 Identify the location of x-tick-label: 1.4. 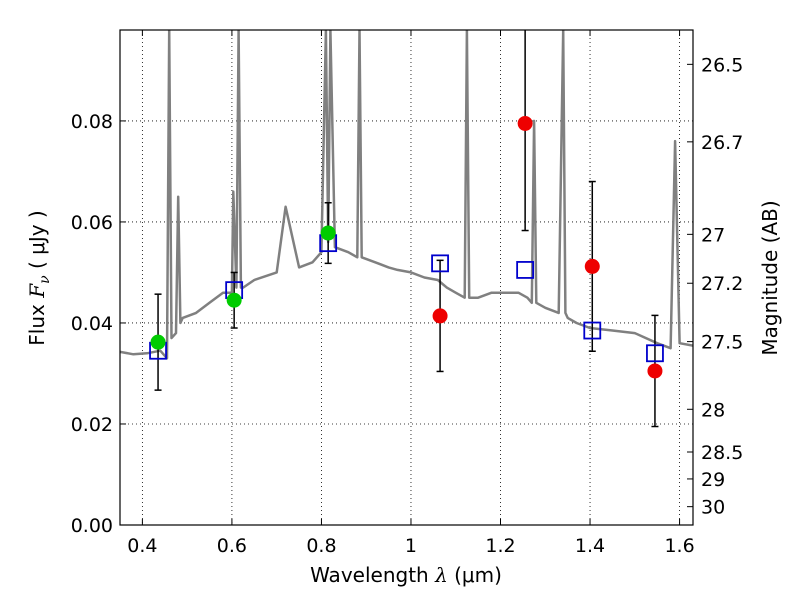
(590, 546).